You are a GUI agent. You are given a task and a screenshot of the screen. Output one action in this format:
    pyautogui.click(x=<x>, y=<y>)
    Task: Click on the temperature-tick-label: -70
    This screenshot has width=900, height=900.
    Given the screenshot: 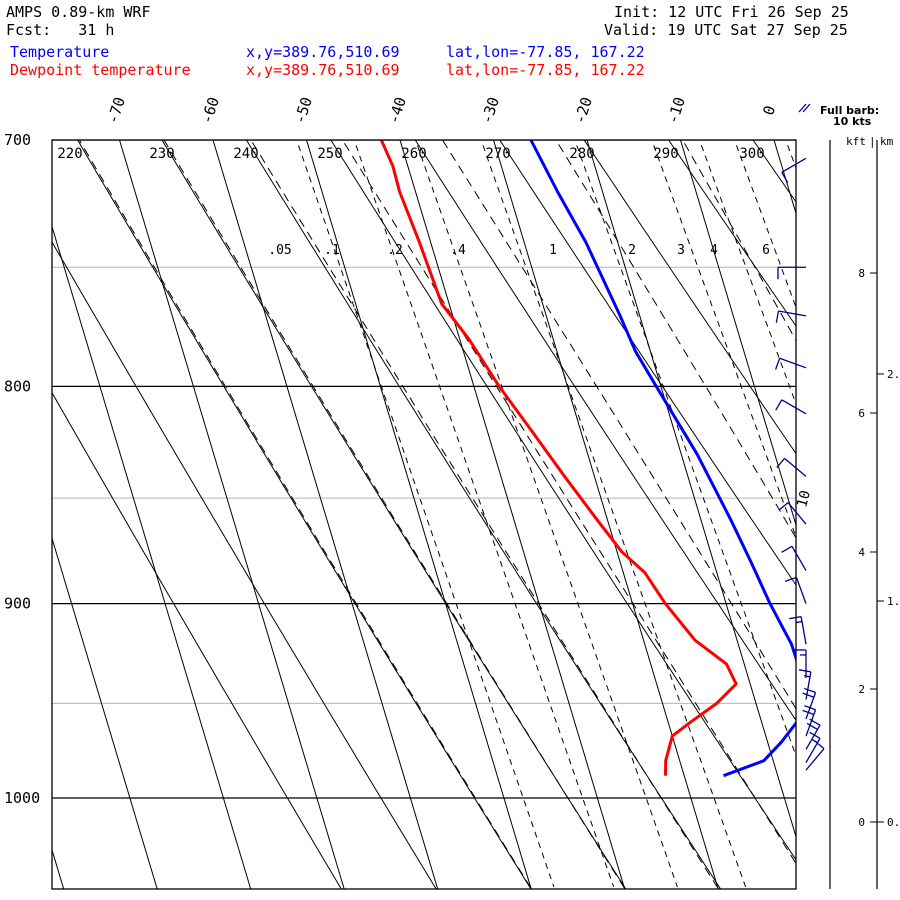 What is the action you would take?
    pyautogui.click(x=115, y=110)
    